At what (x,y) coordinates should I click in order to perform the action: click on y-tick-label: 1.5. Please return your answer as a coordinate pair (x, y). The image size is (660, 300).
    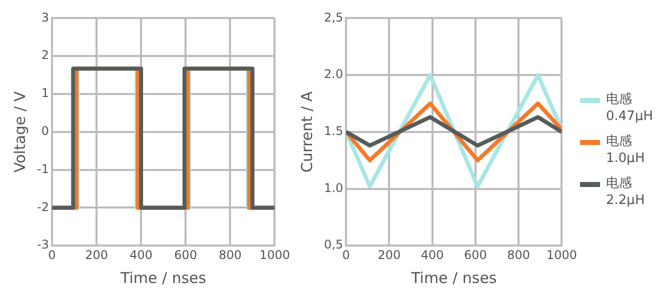
    Looking at the image, I should click on (334, 131).